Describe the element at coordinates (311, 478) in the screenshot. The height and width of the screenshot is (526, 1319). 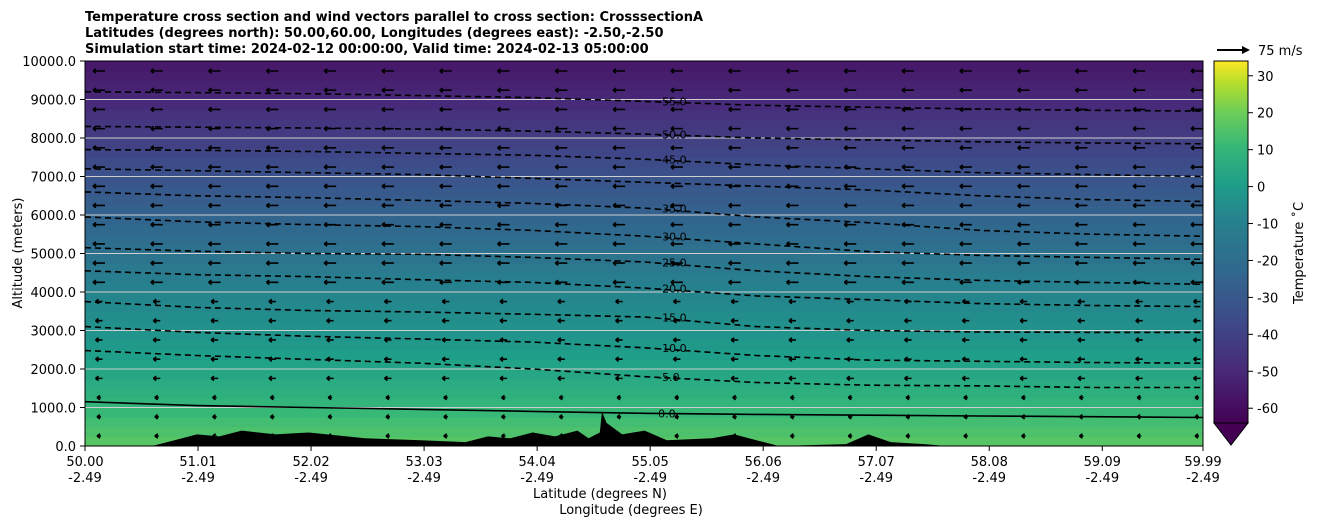
I see `x-tick-label-lon: -2.49` at that location.